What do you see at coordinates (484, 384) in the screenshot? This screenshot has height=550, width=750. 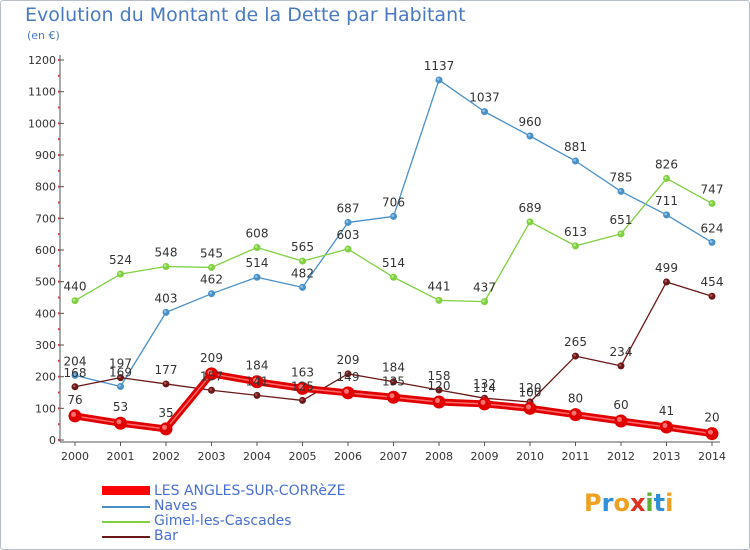 I see `data-label: 132` at bounding box center [484, 384].